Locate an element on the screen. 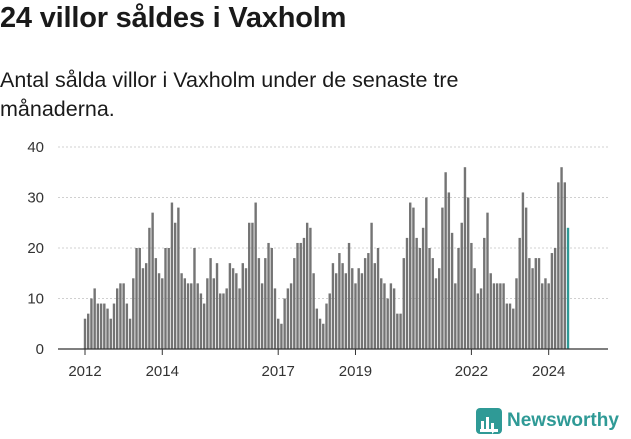 This screenshot has height=439, width=631. x-axis-ticks: 2012 2014 2017 2019 2022 2024 is located at coordinates (316, 364).